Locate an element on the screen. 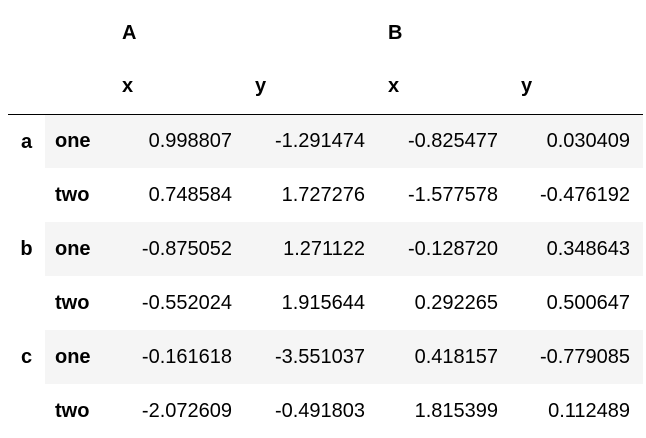 The image size is (646, 438). header-row: x y x y is located at coordinates (326, 87).